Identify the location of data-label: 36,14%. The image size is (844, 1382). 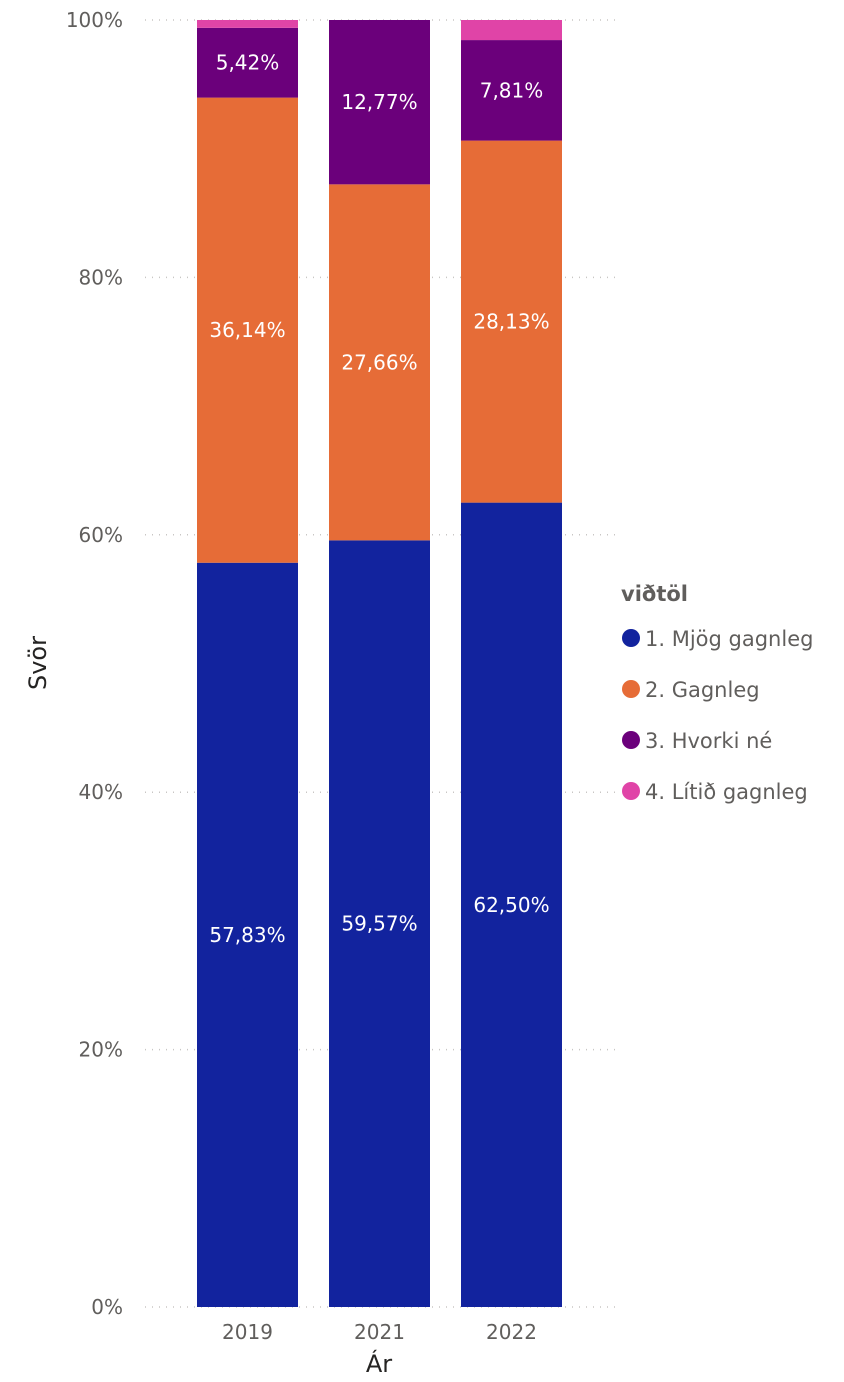
(247, 330).